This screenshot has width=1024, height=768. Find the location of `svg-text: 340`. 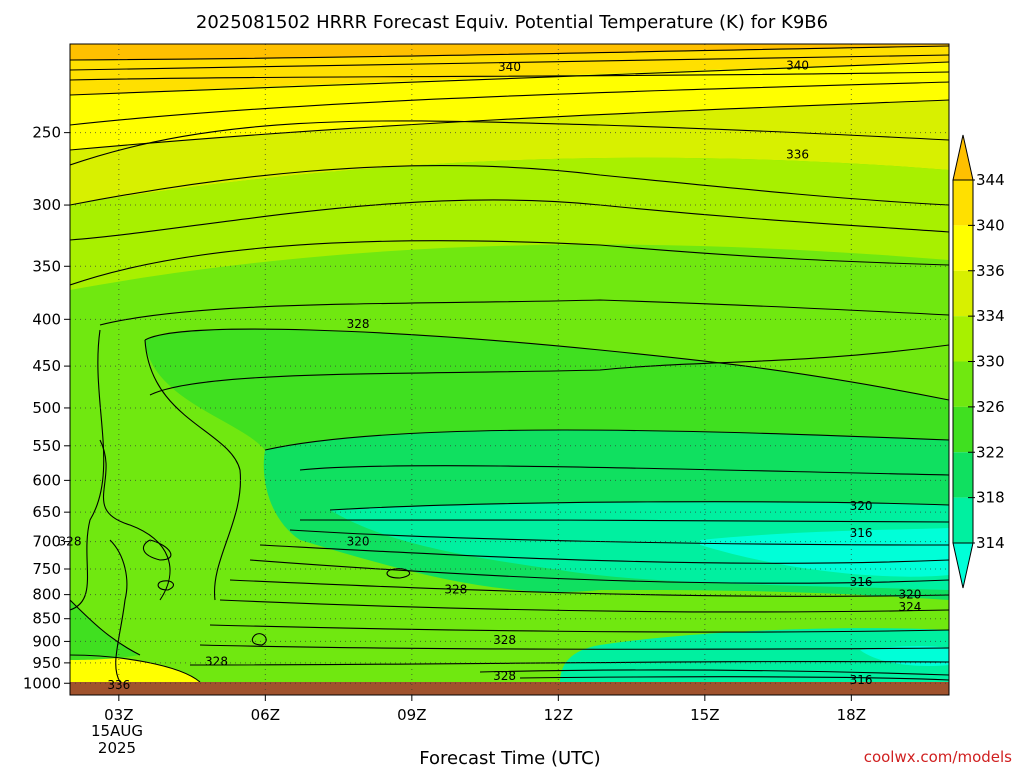

svg-text: 340 is located at coordinates (797, 65).